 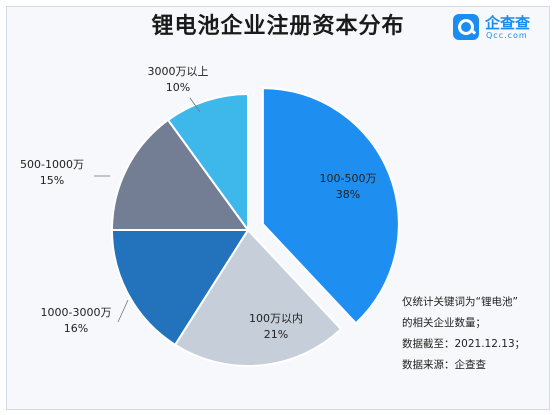 I want to click on brand-domain: Qcc.com, so click(x=507, y=35).